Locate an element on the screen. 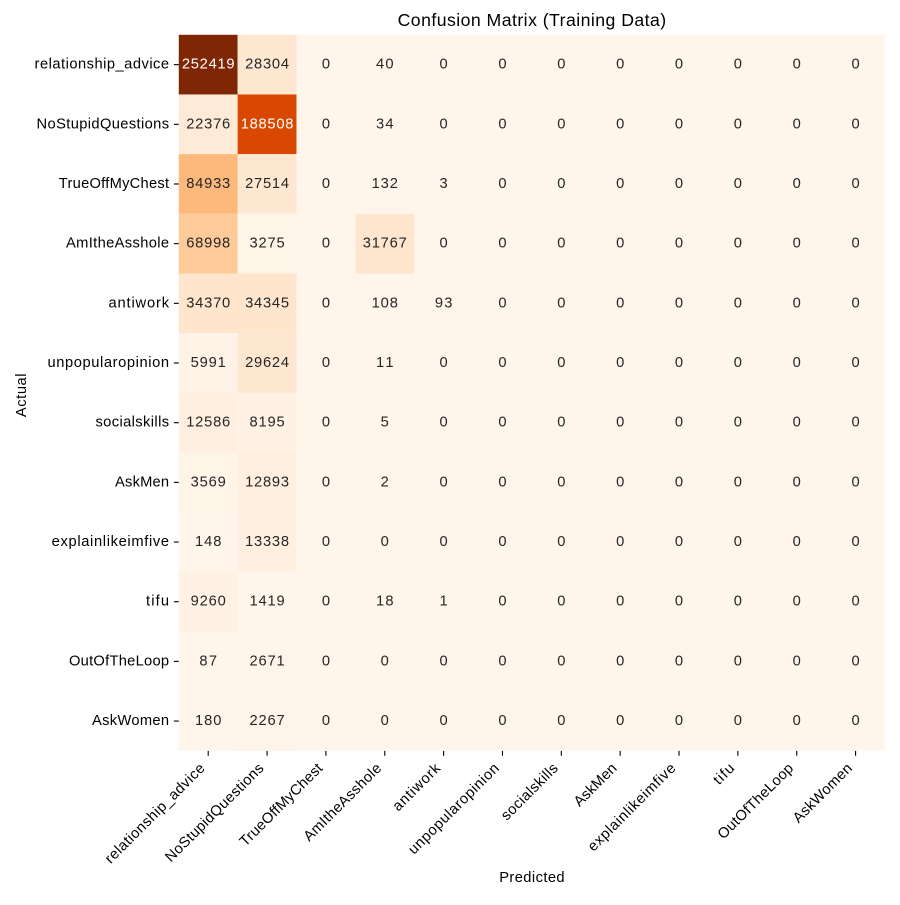 This screenshot has height=905, width=900. svg-text: 3275 is located at coordinates (266, 244).